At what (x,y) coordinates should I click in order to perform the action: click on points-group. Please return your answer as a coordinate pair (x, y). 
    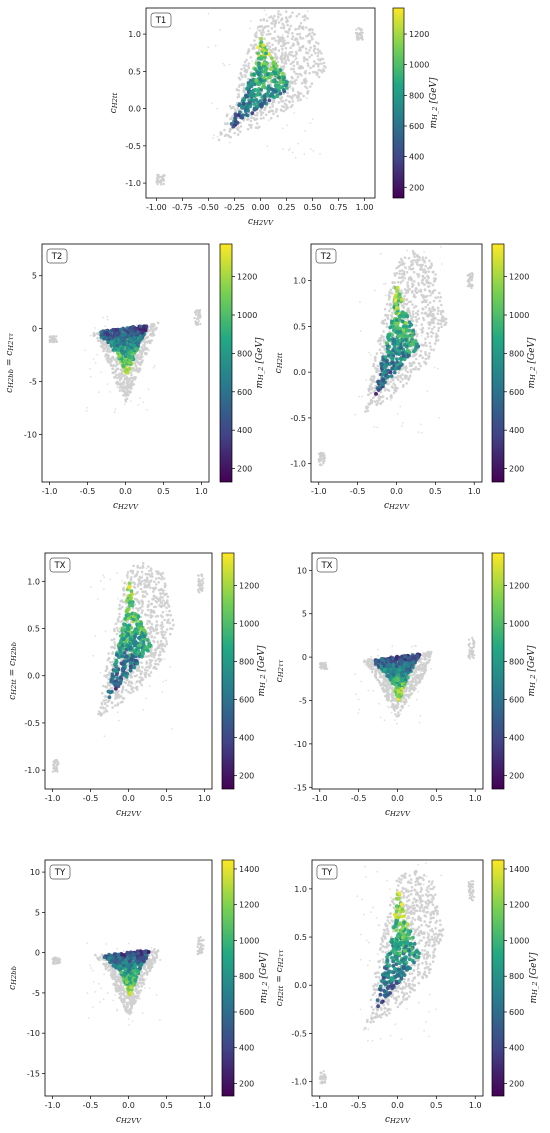
    Looking at the image, I should click on (259, 97).